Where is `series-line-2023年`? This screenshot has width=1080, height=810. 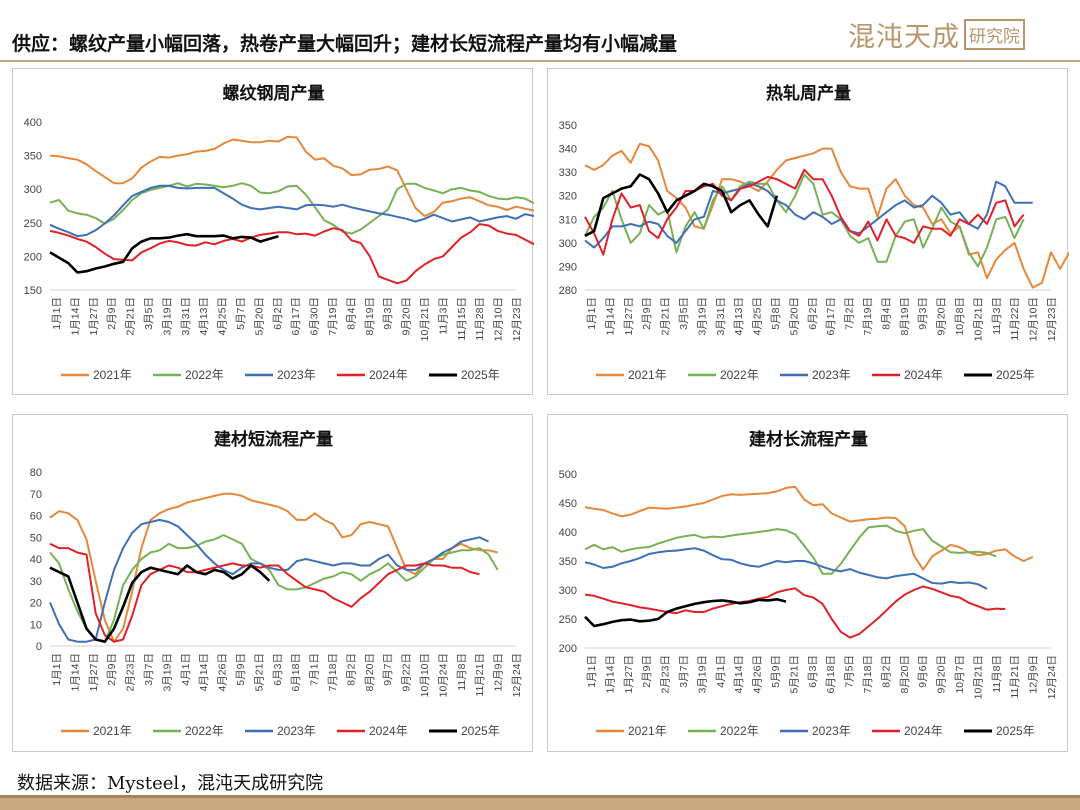
series-line-2023年 is located at coordinates (808, 214).